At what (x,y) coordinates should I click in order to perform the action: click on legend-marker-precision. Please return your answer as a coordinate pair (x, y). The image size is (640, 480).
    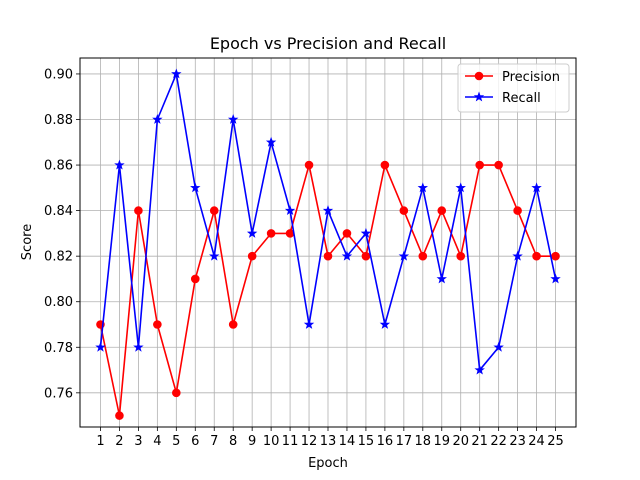
    Looking at the image, I should click on (479, 76).